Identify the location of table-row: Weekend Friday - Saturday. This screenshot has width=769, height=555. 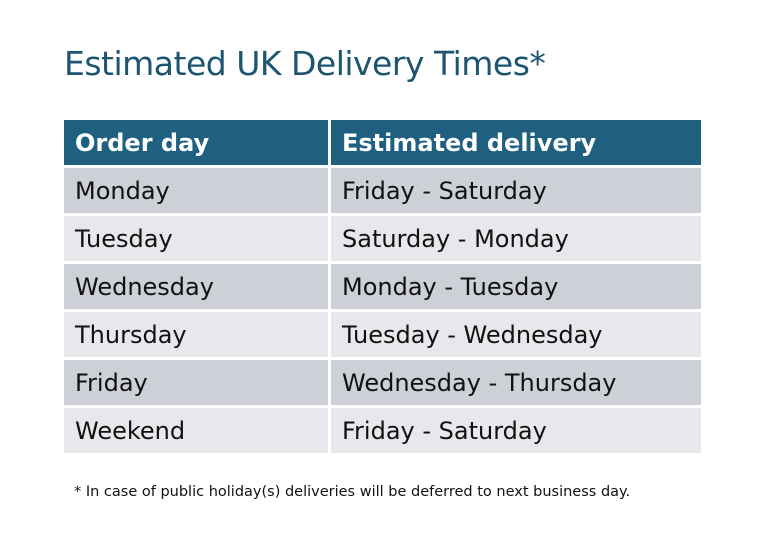
(382, 430).